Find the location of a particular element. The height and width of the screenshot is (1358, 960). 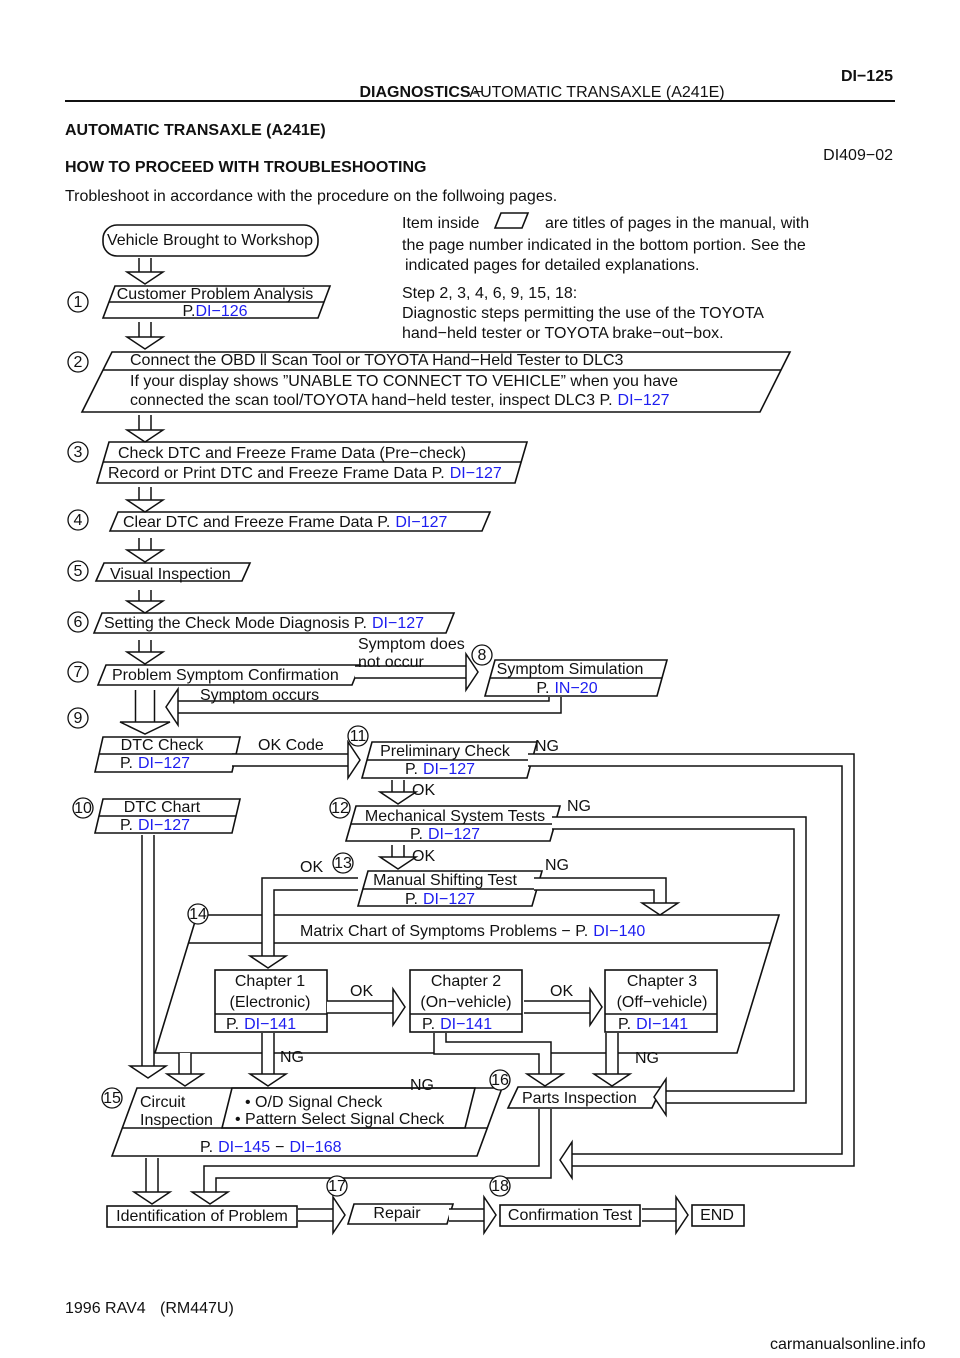

step-label: DTC Check is located at coordinates (163, 745).